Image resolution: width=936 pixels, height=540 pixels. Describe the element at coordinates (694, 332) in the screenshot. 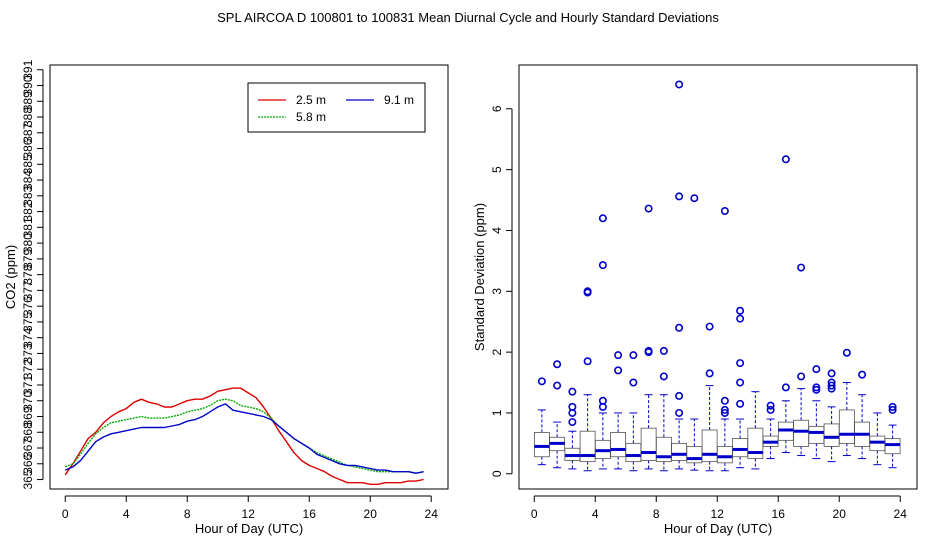

I see `box-hour-10.5` at that location.